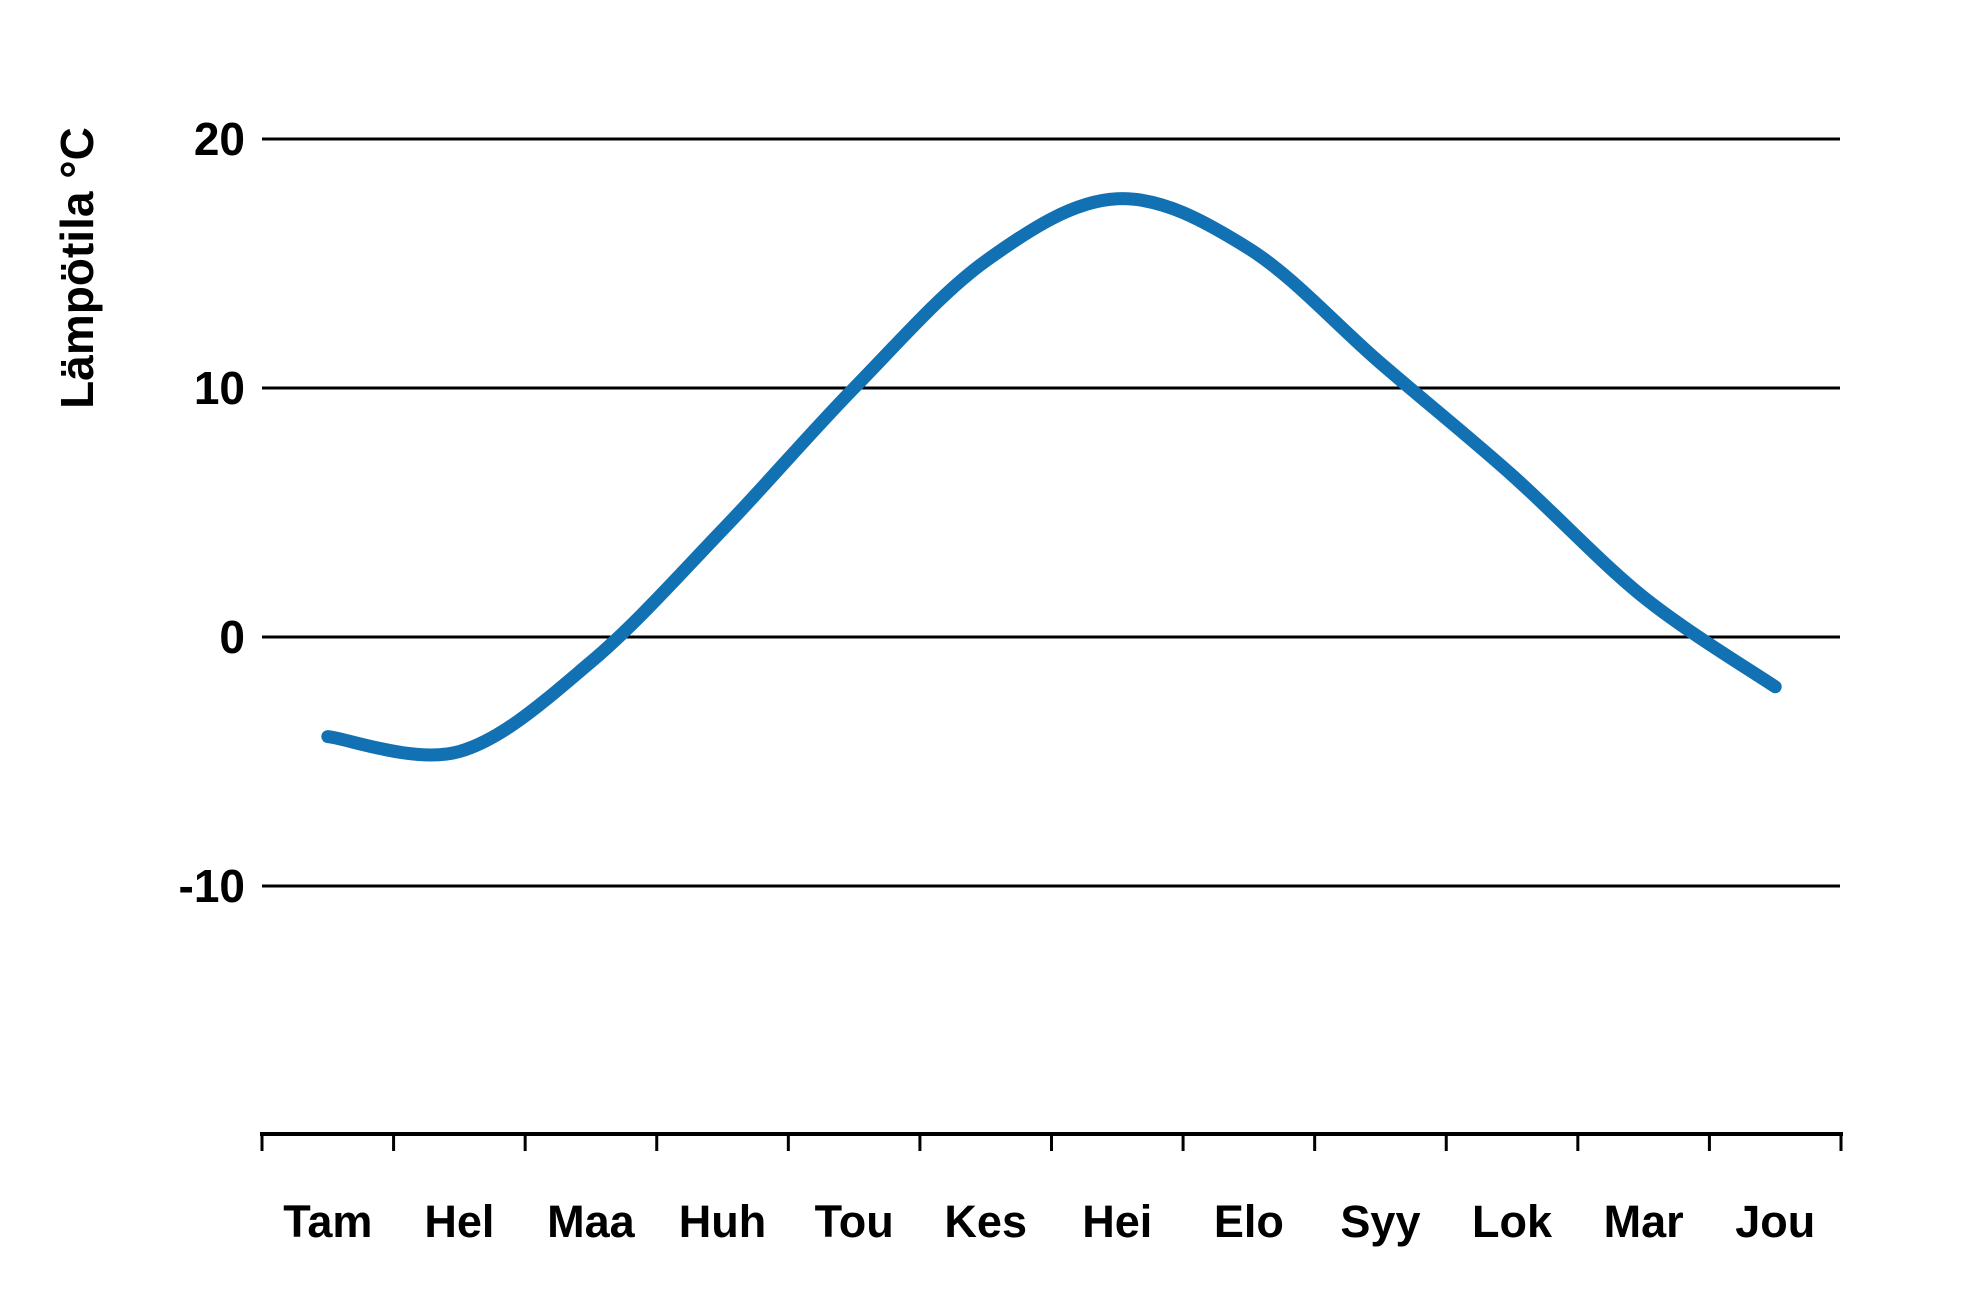 The height and width of the screenshot is (1292, 1986). What do you see at coordinates (722, 1221) in the screenshot?
I see `month-label: Huh` at bounding box center [722, 1221].